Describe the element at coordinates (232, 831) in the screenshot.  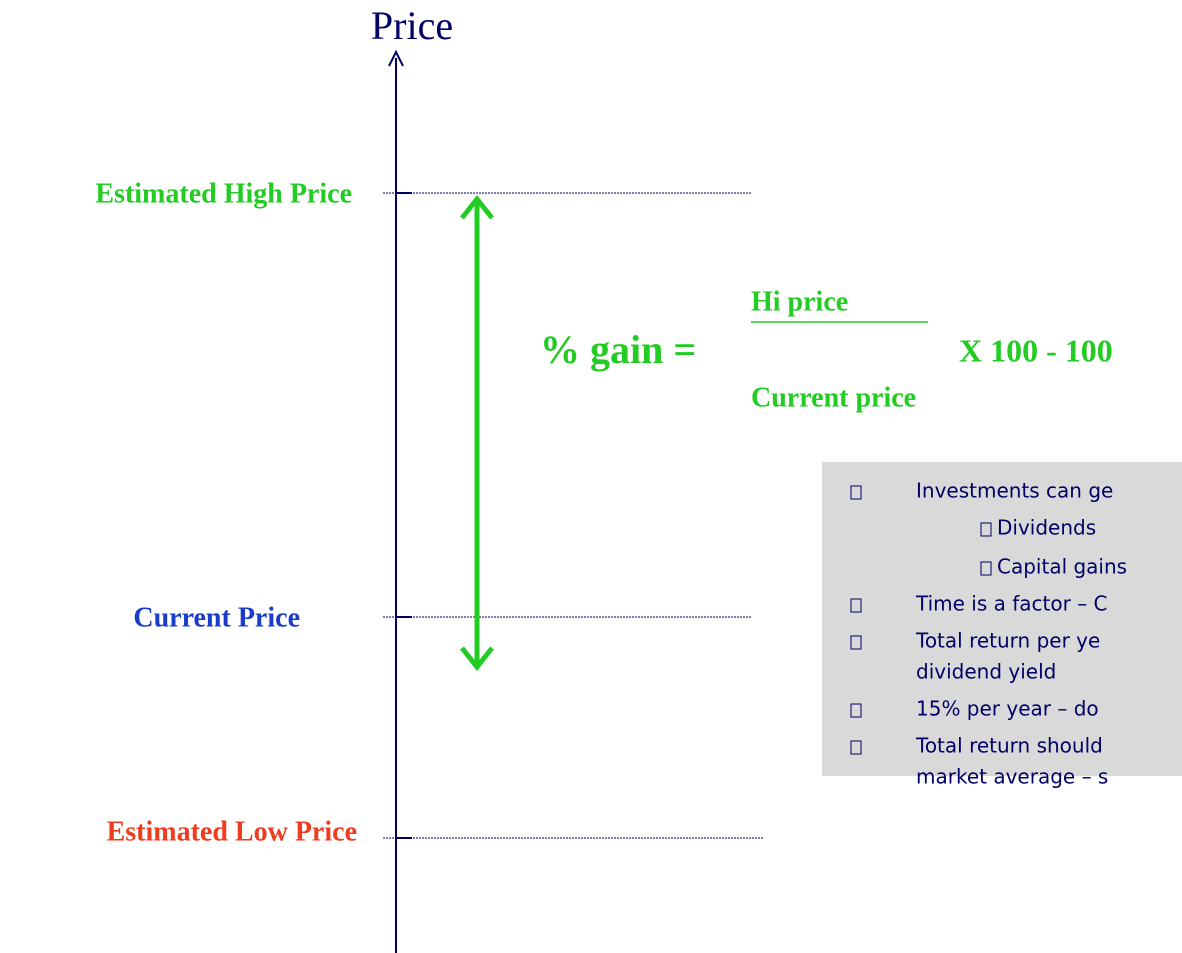
I see `low-label: Estimated Low Price` at that location.